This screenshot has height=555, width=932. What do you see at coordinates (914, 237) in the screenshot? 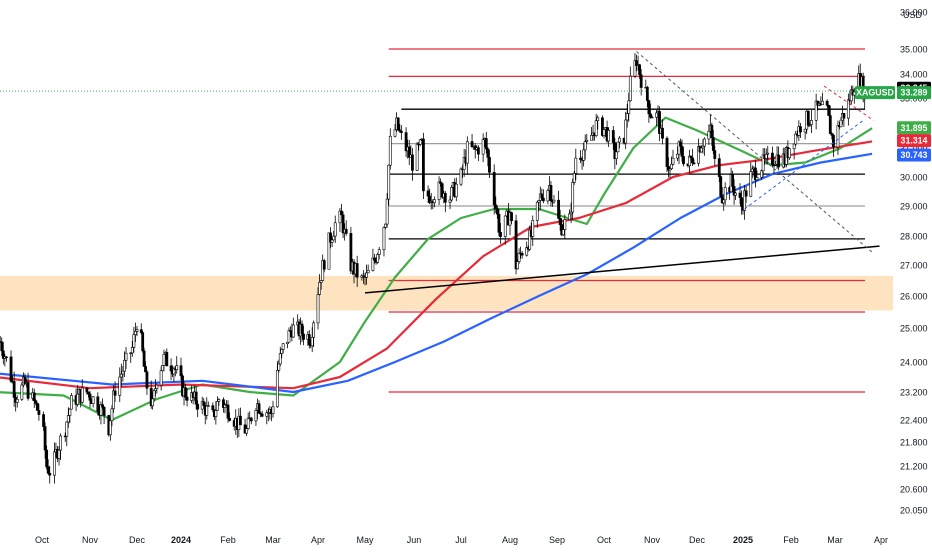
I see `y-tick-label-8: 28.000` at bounding box center [914, 237].